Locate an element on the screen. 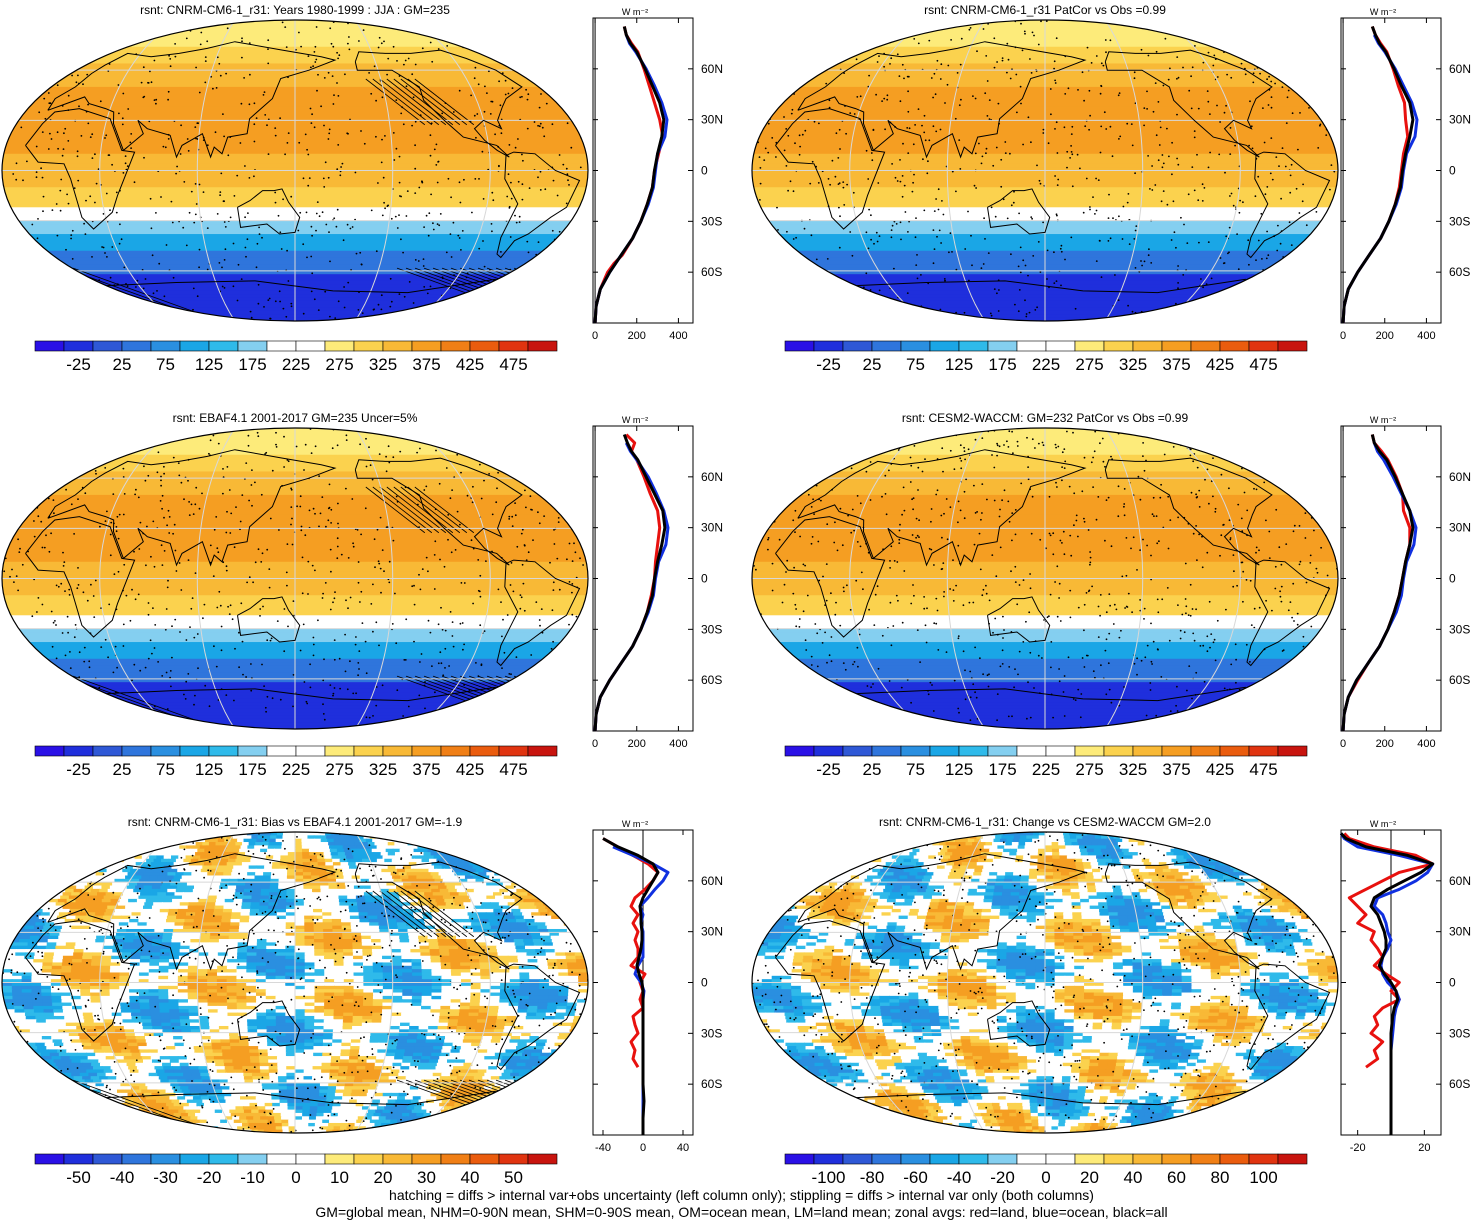  colorbar-label: -50 is located at coordinates (78, 1177).